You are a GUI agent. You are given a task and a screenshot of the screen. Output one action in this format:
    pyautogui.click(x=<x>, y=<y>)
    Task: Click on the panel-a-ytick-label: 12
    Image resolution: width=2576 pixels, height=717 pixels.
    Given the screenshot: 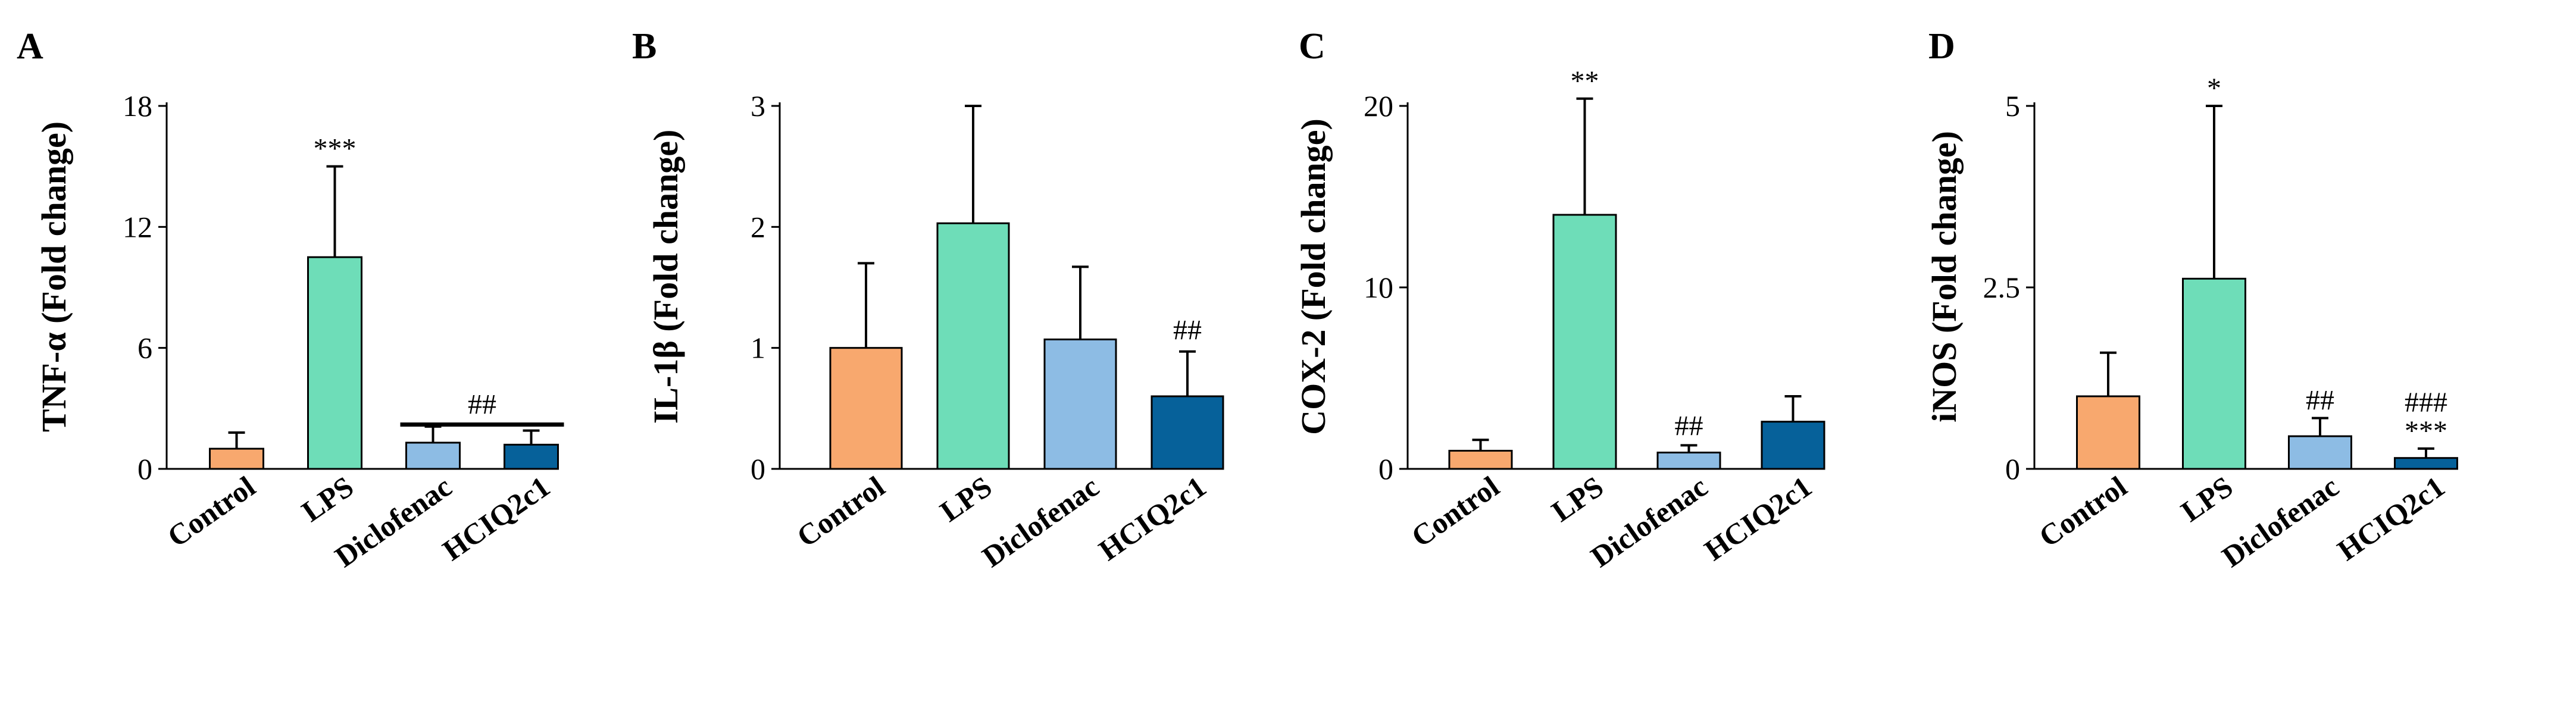 What is the action you would take?
    pyautogui.click(x=137, y=226)
    